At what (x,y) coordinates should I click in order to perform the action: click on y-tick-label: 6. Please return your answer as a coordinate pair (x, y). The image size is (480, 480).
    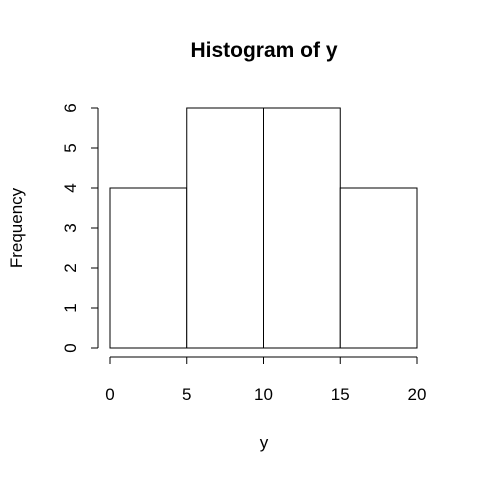
    Looking at the image, I should click on (70, 107).